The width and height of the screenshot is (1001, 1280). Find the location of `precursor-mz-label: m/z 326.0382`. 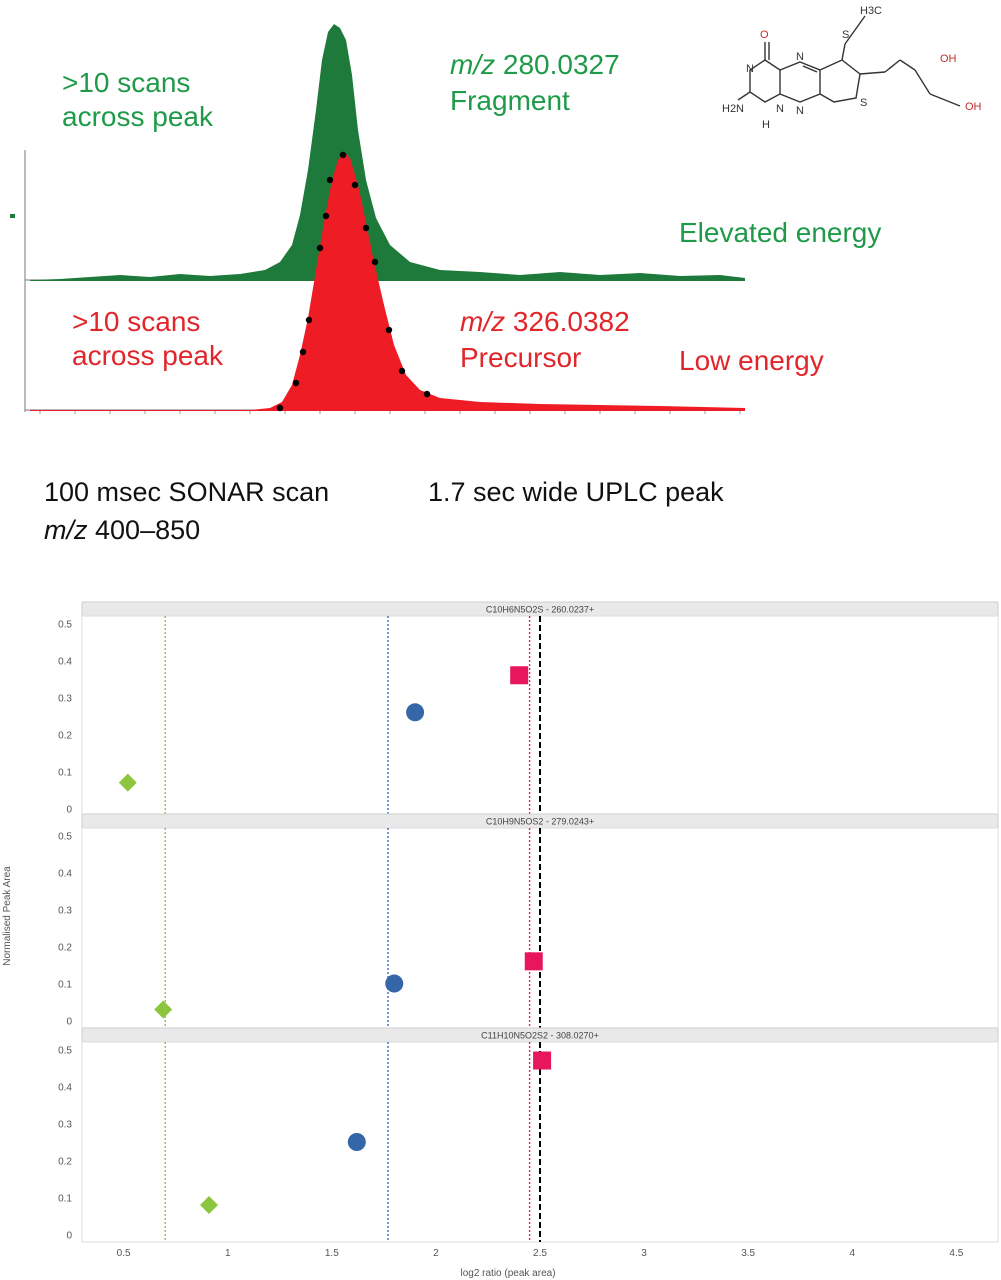

precursor-mz-label: m/z 326.0382 is located at coordinates (545, 322).